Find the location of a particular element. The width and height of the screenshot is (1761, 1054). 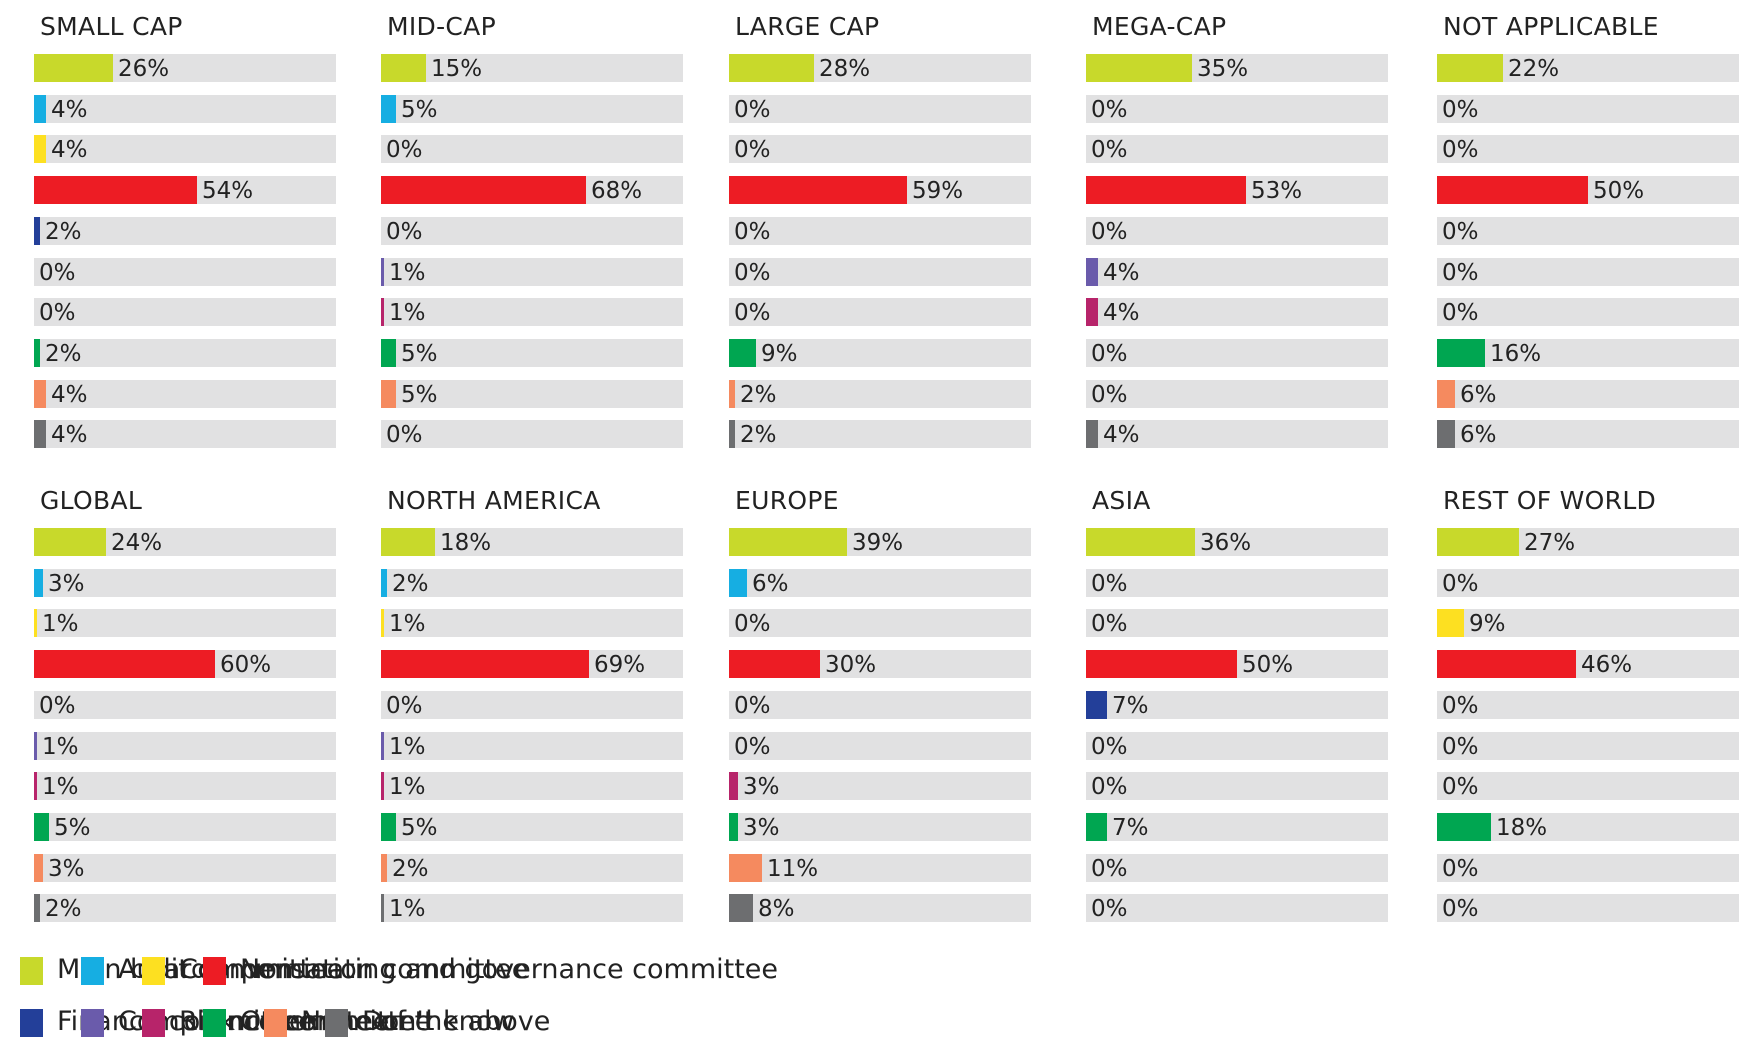

panel-title: LARGE CAP is located at coordinates (807, 26).